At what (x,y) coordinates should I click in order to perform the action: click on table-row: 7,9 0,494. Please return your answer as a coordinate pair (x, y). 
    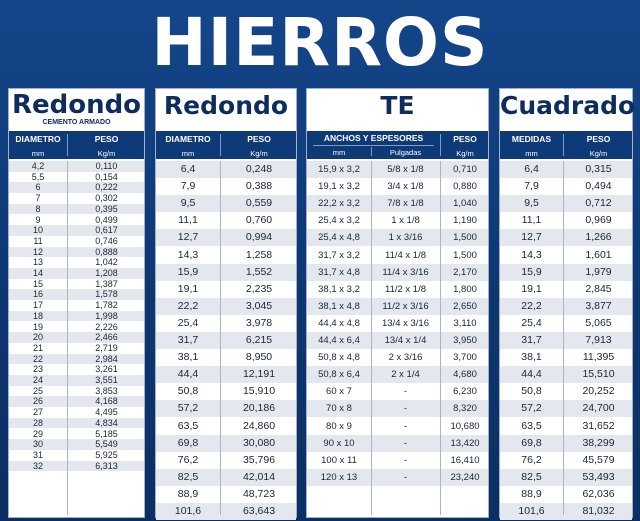
    Looking at the image, I should click on (566, 187).